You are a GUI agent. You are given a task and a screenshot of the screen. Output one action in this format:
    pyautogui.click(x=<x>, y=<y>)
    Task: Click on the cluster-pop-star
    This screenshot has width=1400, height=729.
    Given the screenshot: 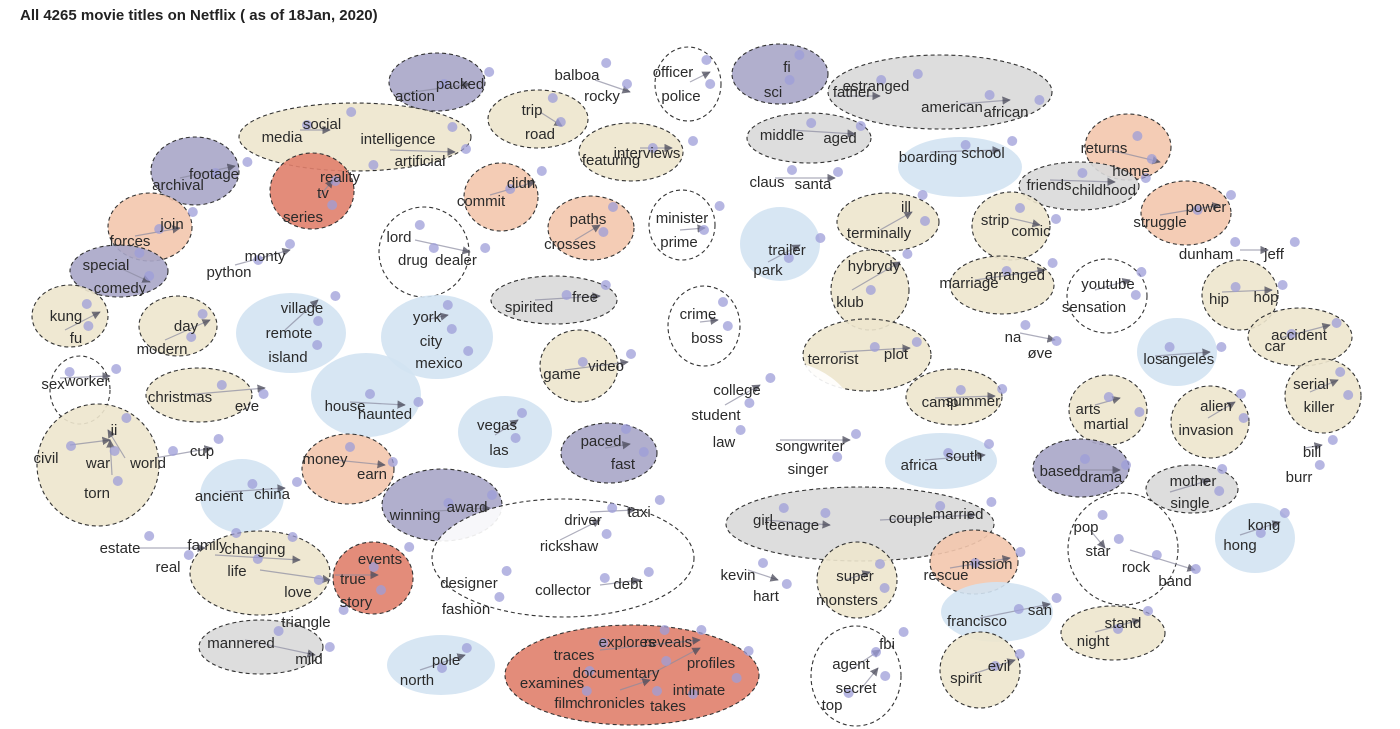 What is the action you would take?
    pyautogui.click(x=1123, y=549)
    